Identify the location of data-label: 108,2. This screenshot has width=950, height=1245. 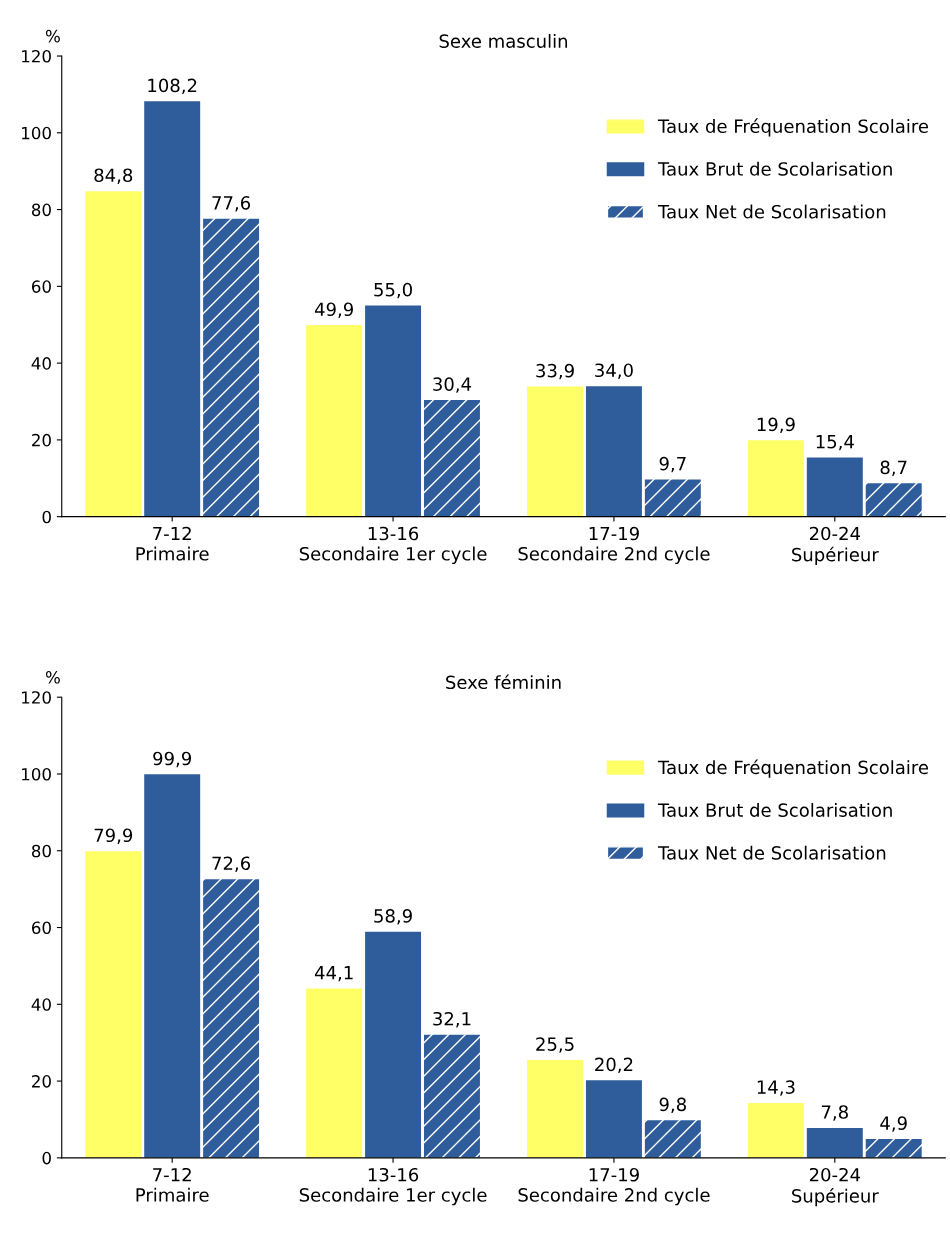
(172, 86).